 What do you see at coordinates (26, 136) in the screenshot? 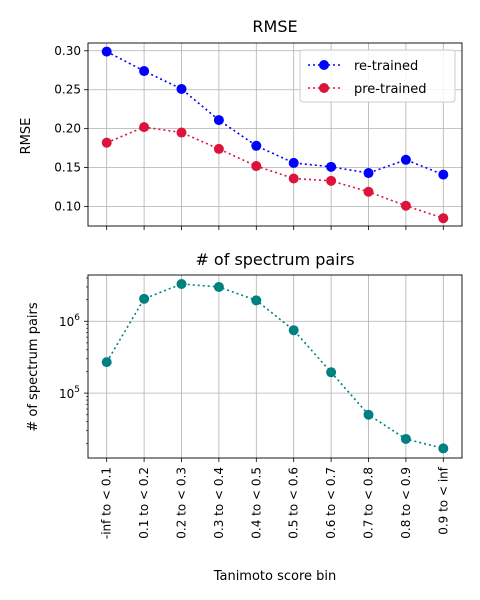
I see `top-y-axis-label: RMSE` at bounding box center [26, 136].